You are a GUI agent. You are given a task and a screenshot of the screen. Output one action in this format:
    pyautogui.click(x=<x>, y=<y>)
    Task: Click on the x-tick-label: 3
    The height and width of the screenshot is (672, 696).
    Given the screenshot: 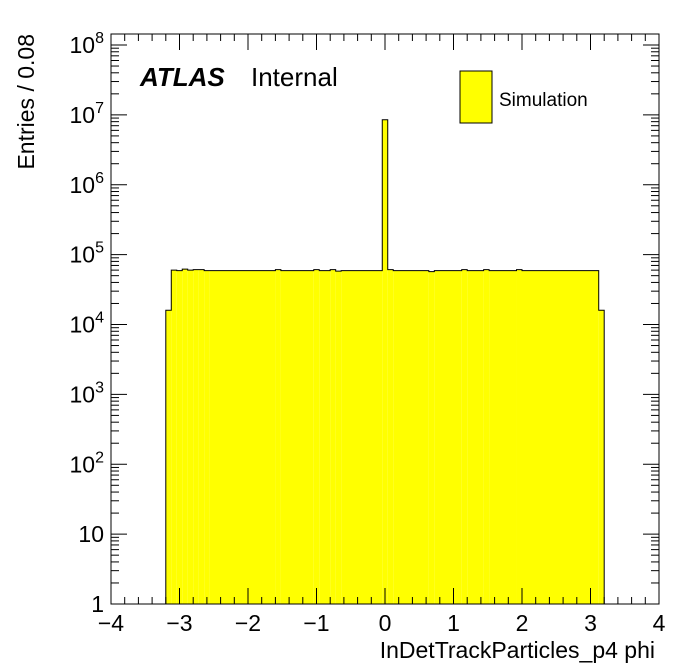 What is the action you would take?
    pyautogui.click(x=590, y=623)
    